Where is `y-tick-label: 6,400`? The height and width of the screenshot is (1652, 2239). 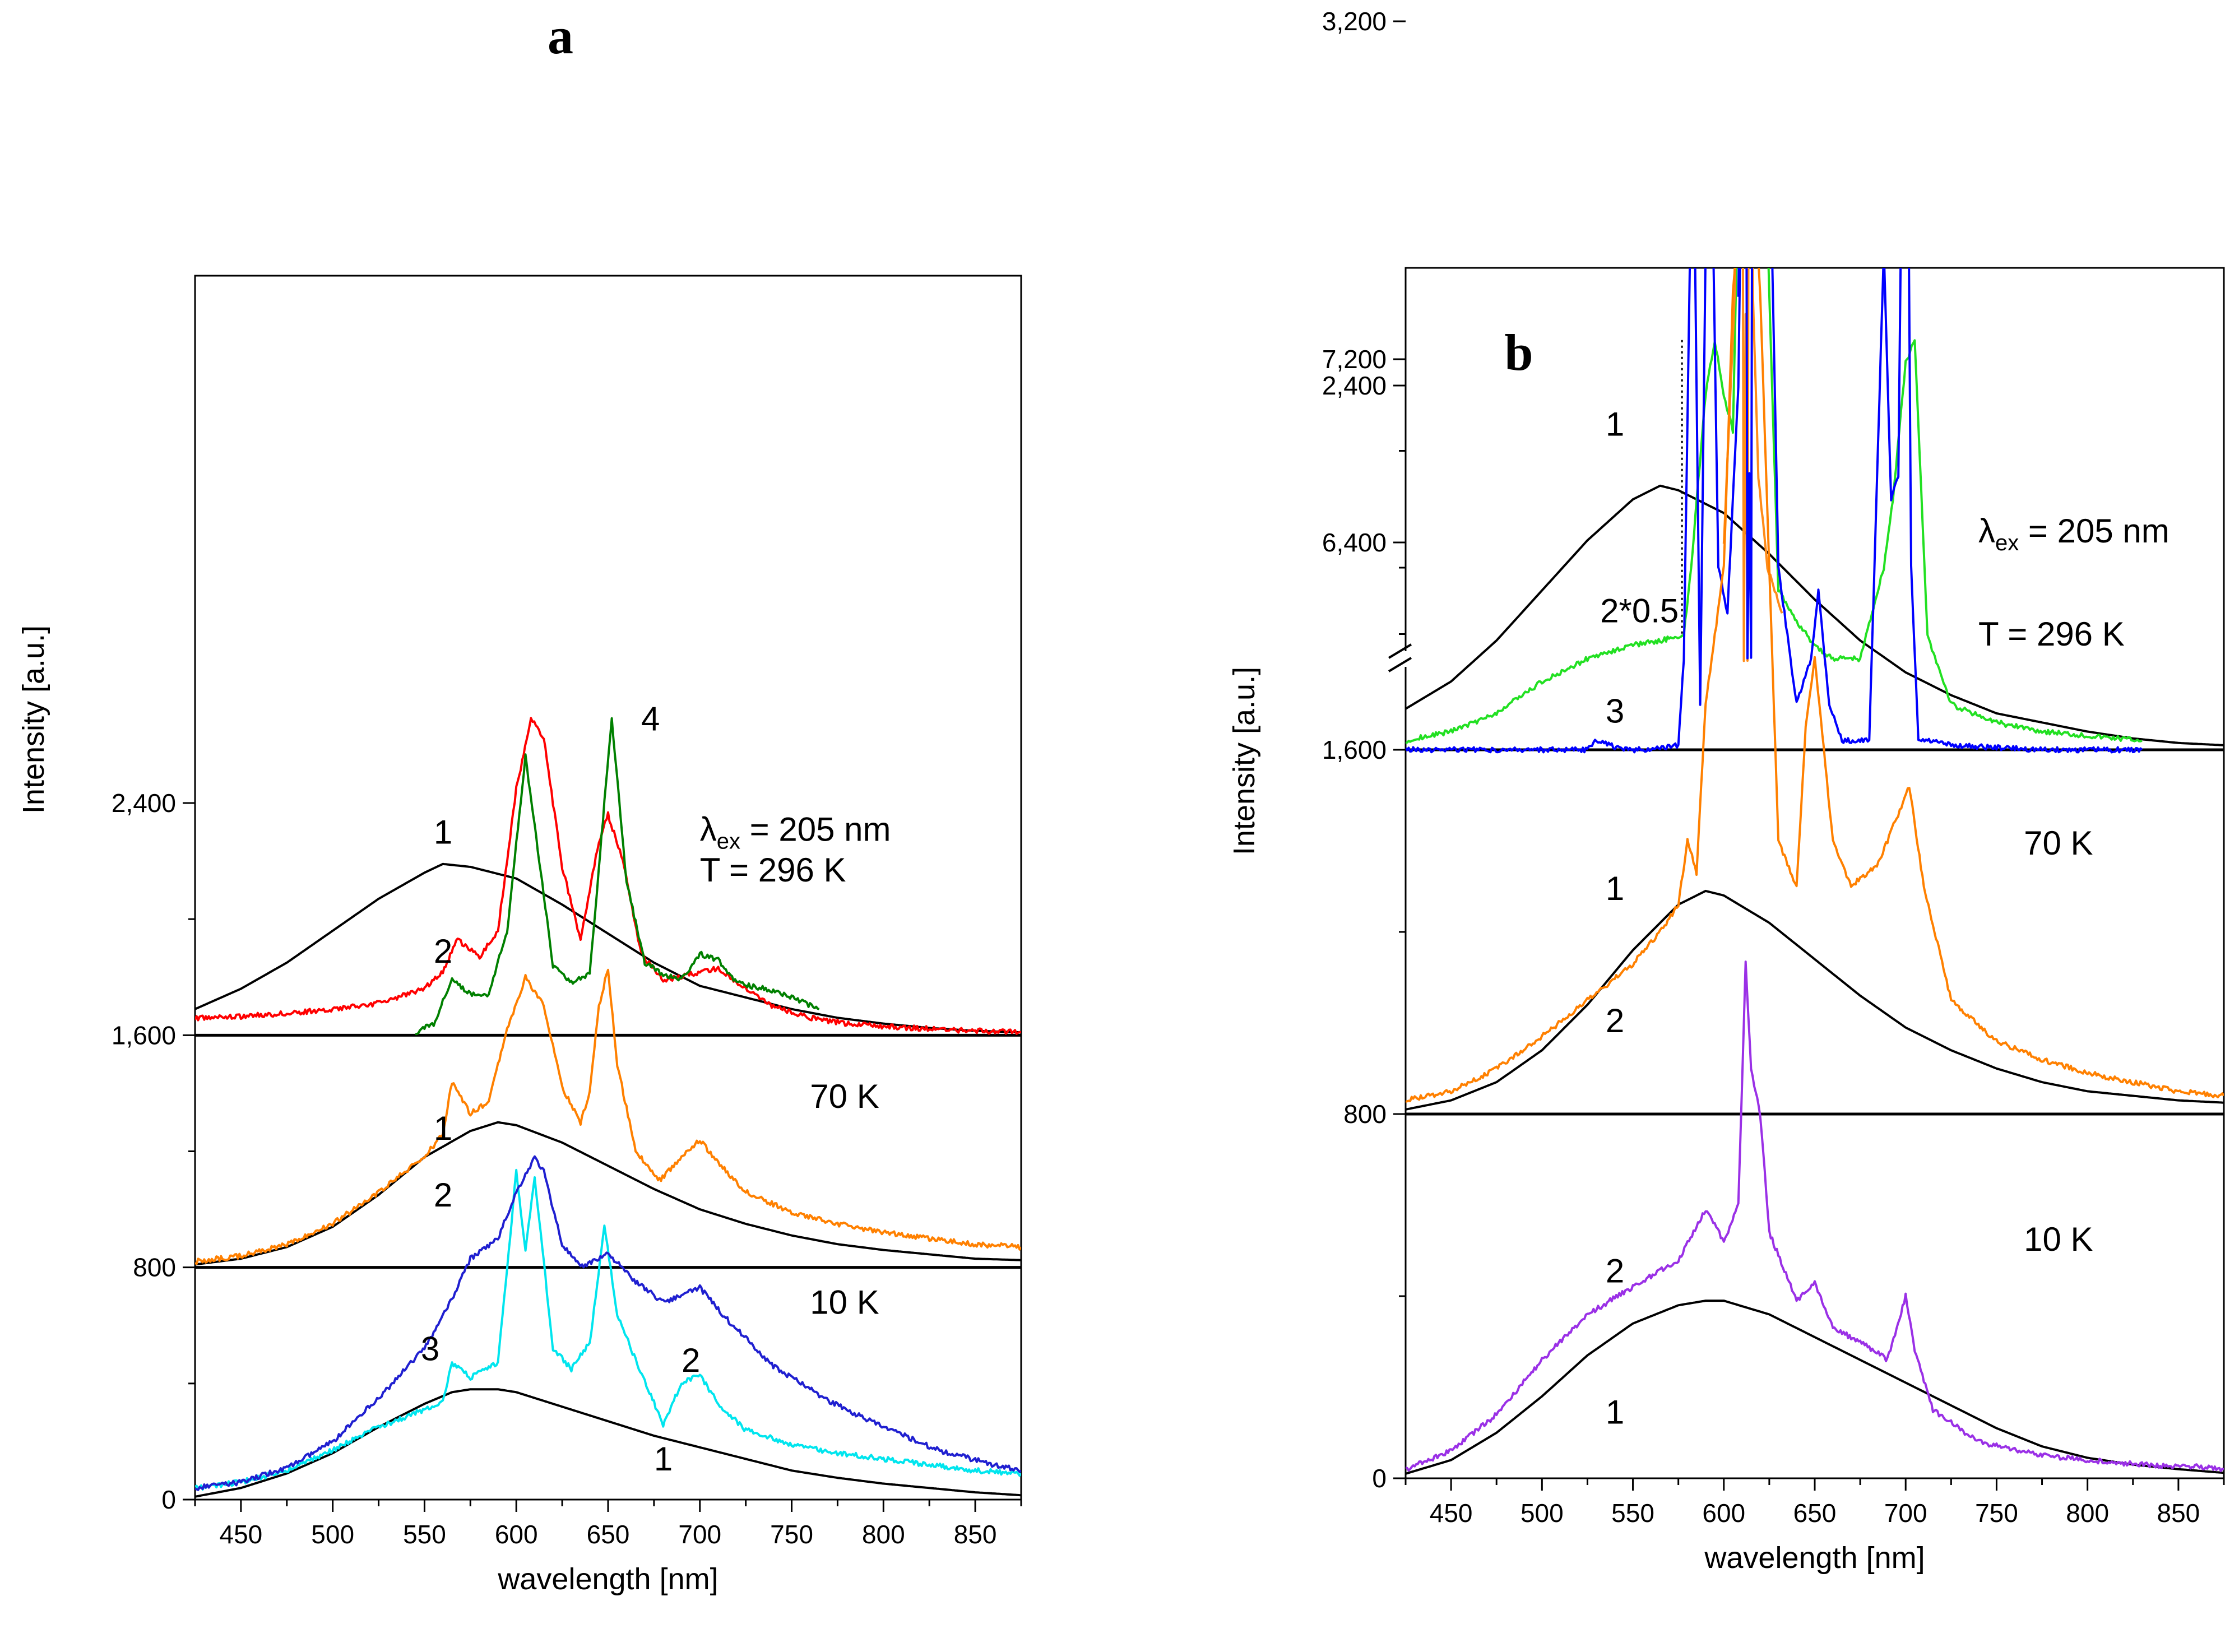 y-tick-label: 6,400 is located at coordinates (1354, 542).